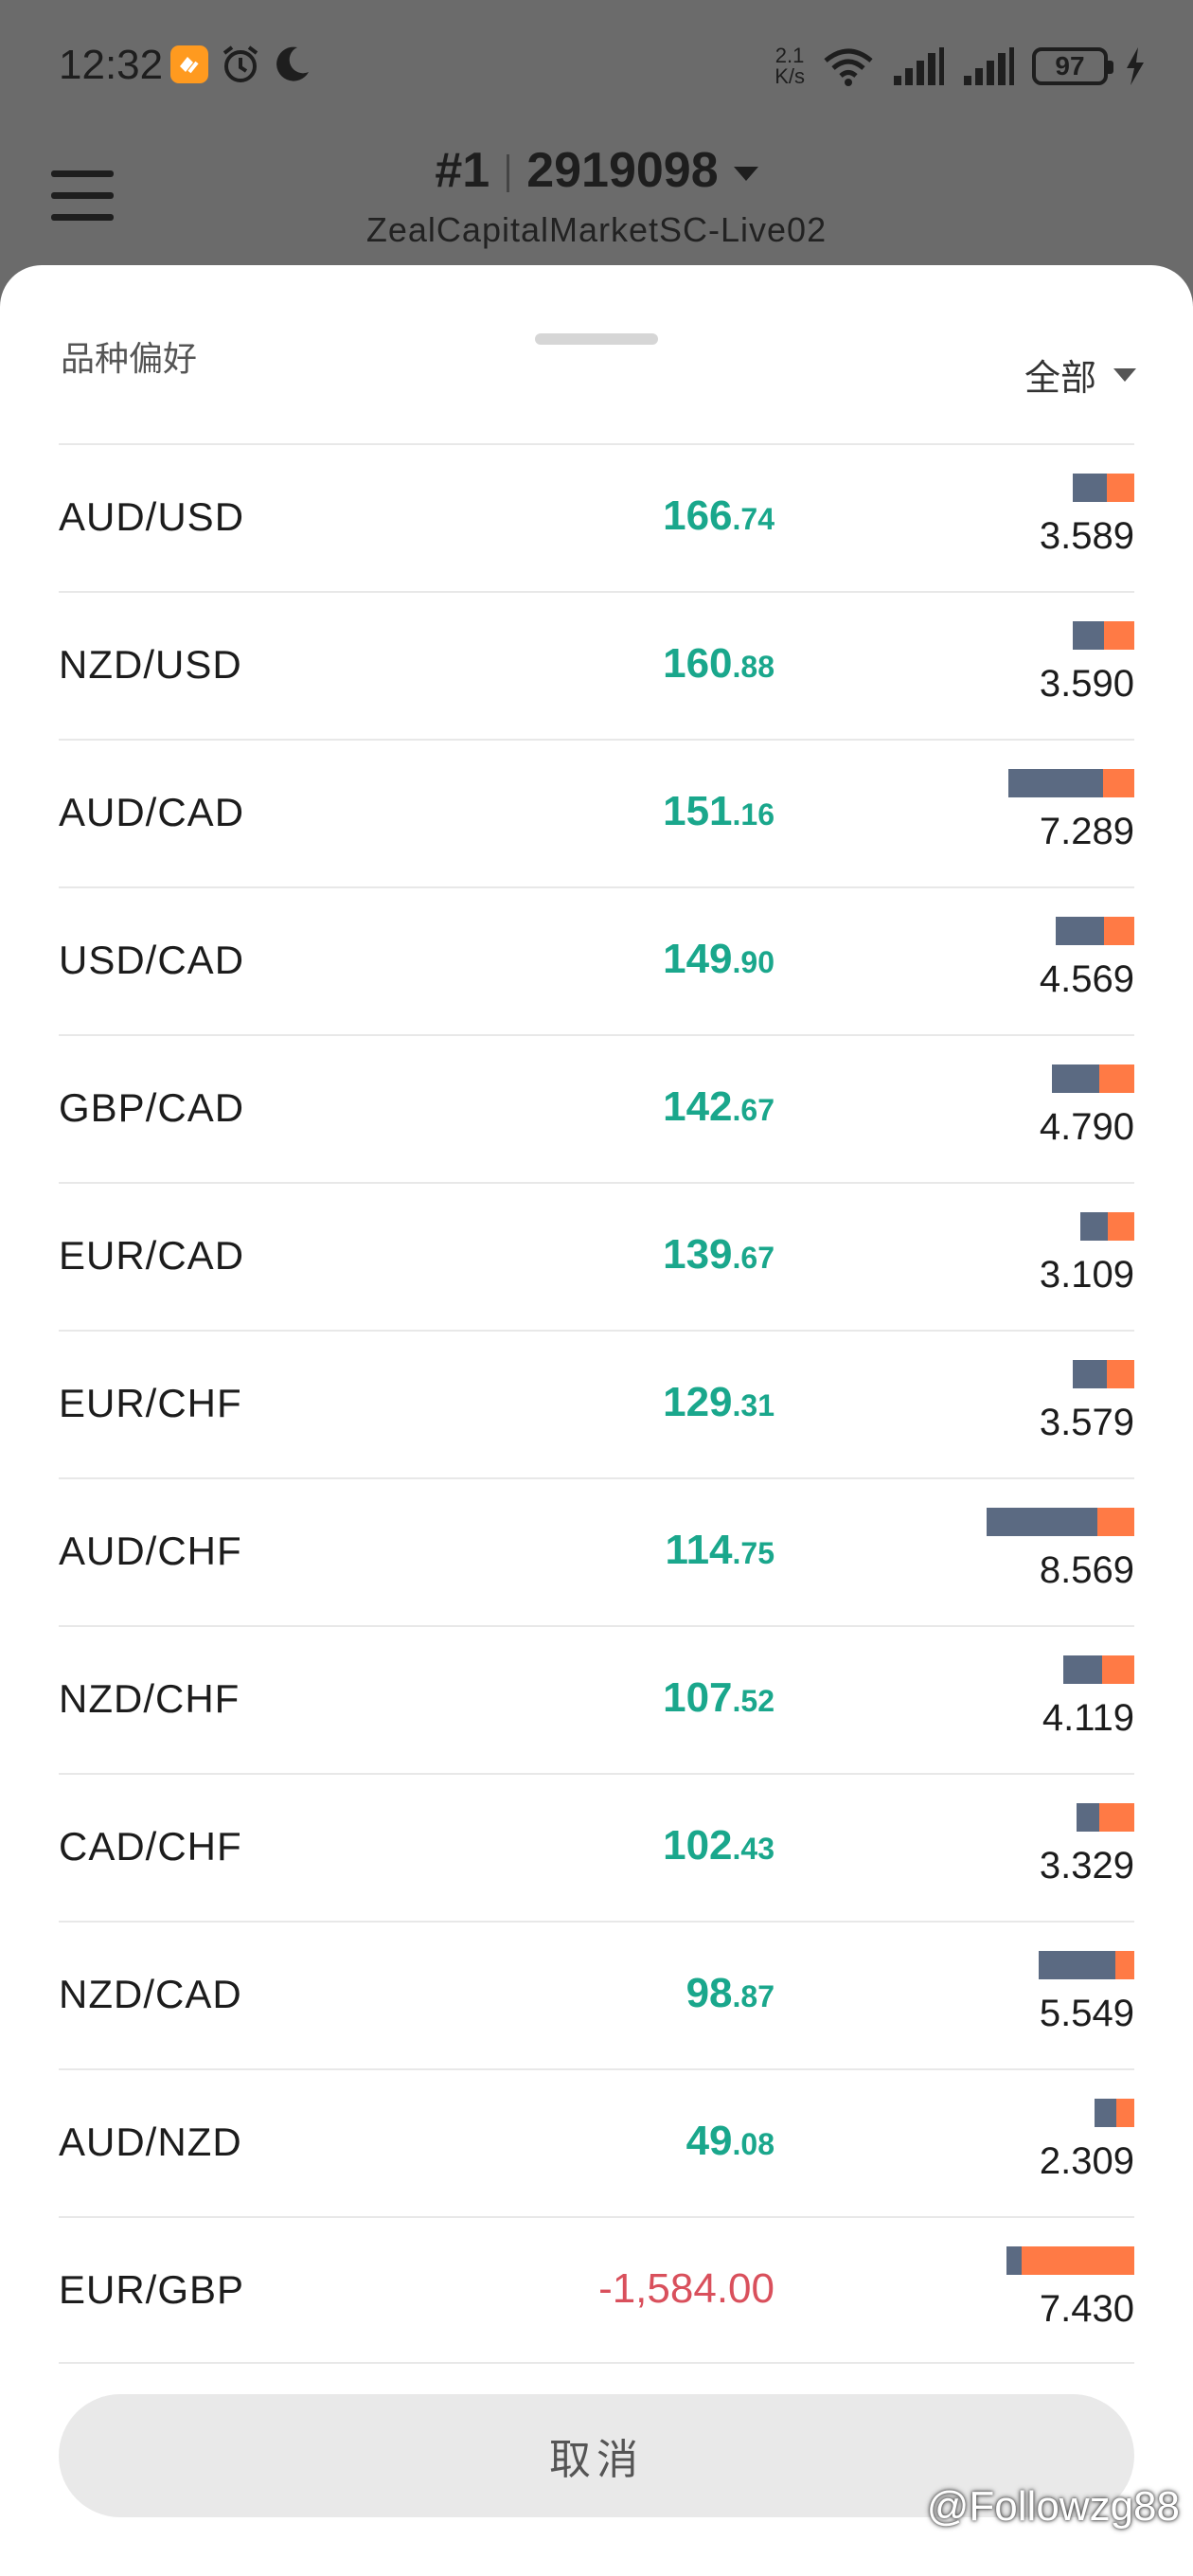 Image resolution: width=1193 pixels, height=2576 pixels. What do you see at coordinates (462, 170) in the screenshot?
I see `account-prefix: #1` at bounding box center [462, 170].